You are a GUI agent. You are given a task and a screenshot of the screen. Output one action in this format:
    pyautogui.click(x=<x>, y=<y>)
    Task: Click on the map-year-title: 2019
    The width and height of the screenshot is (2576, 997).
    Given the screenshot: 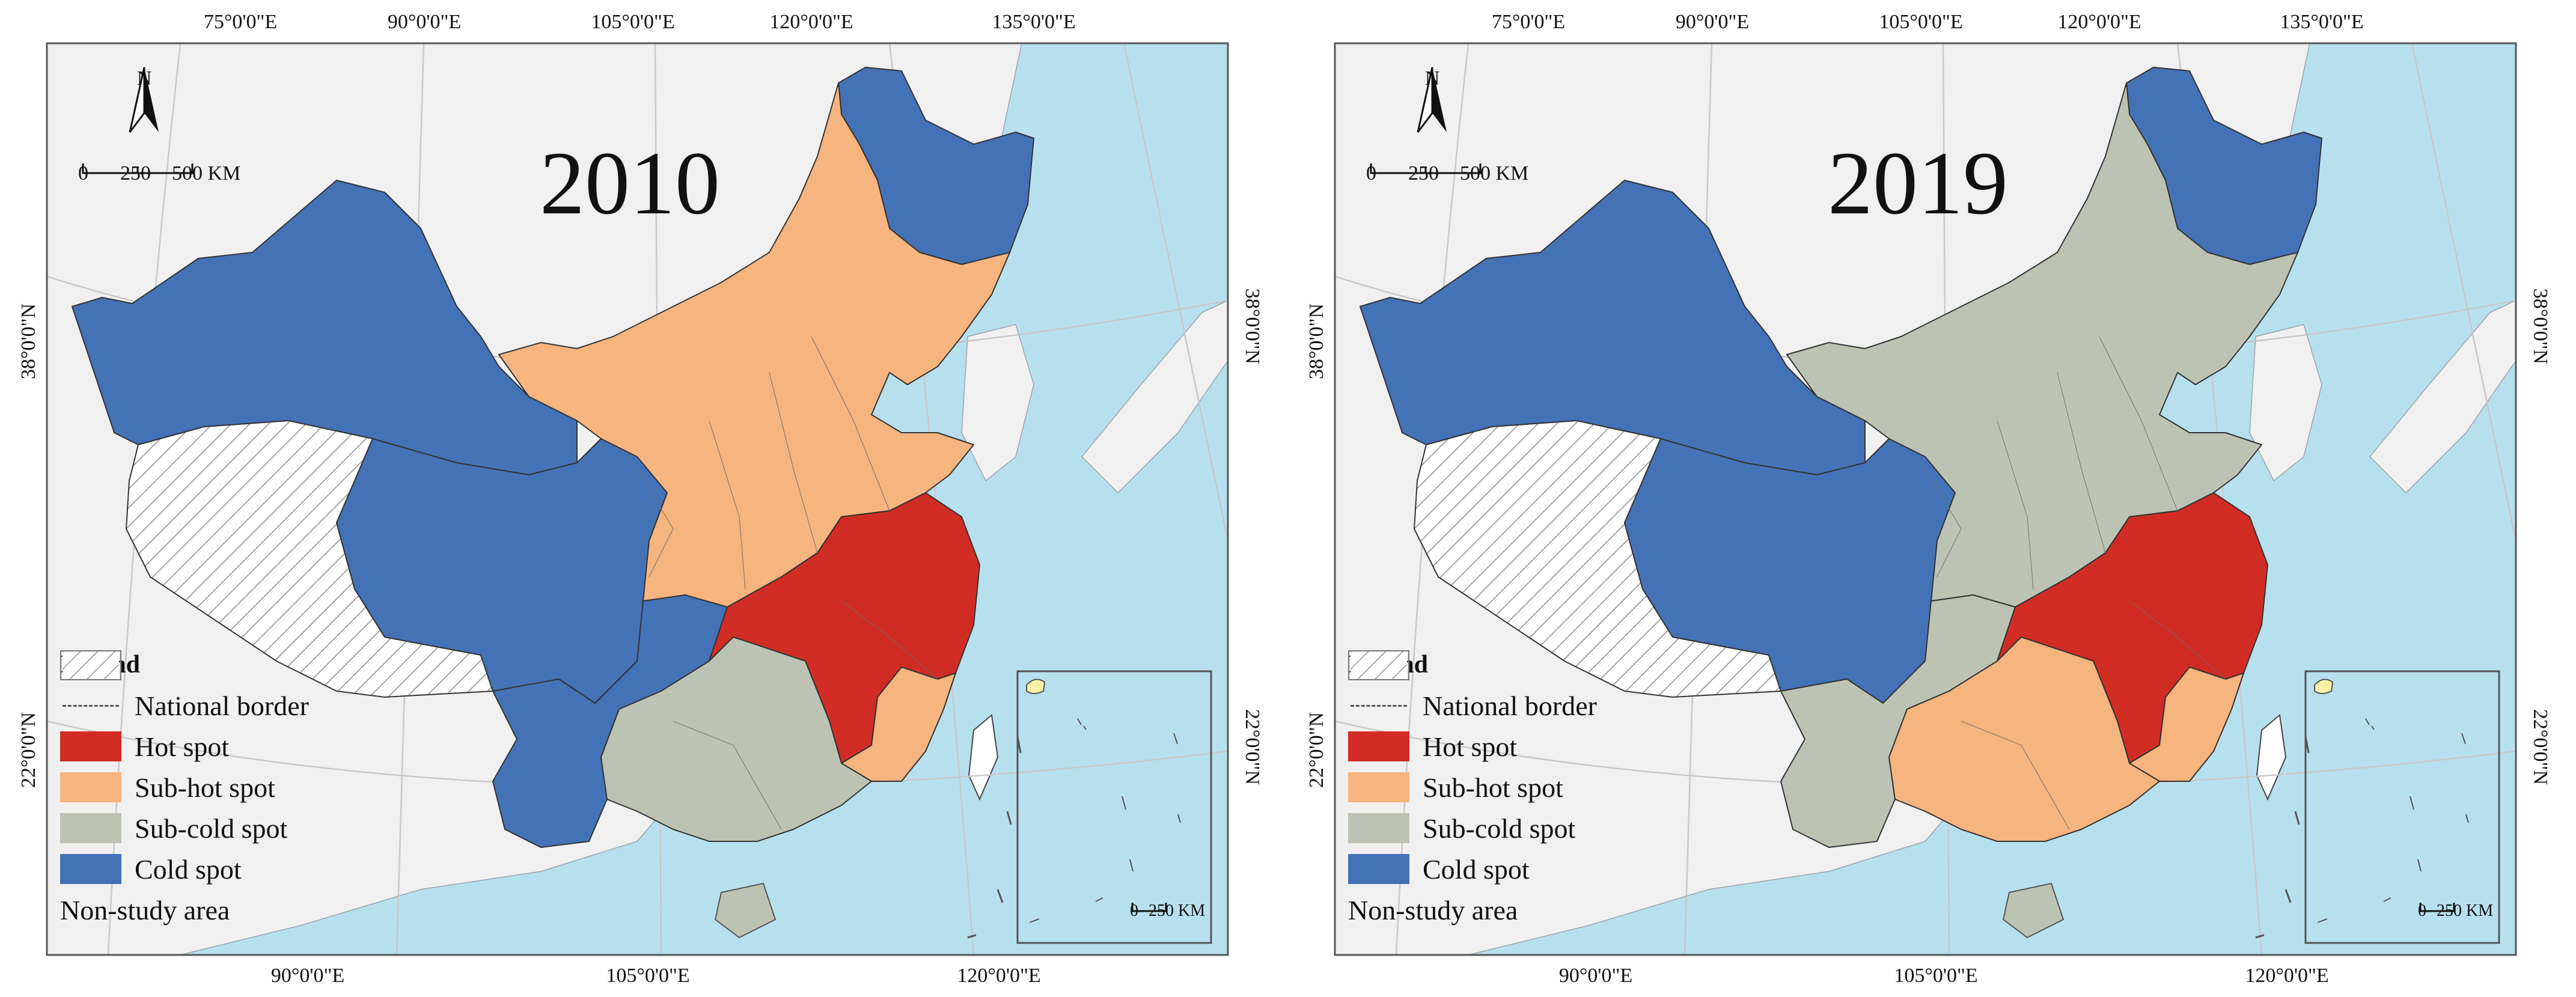 What is the action you would take?
    pyautogui.click(x=1918, y=183)
    